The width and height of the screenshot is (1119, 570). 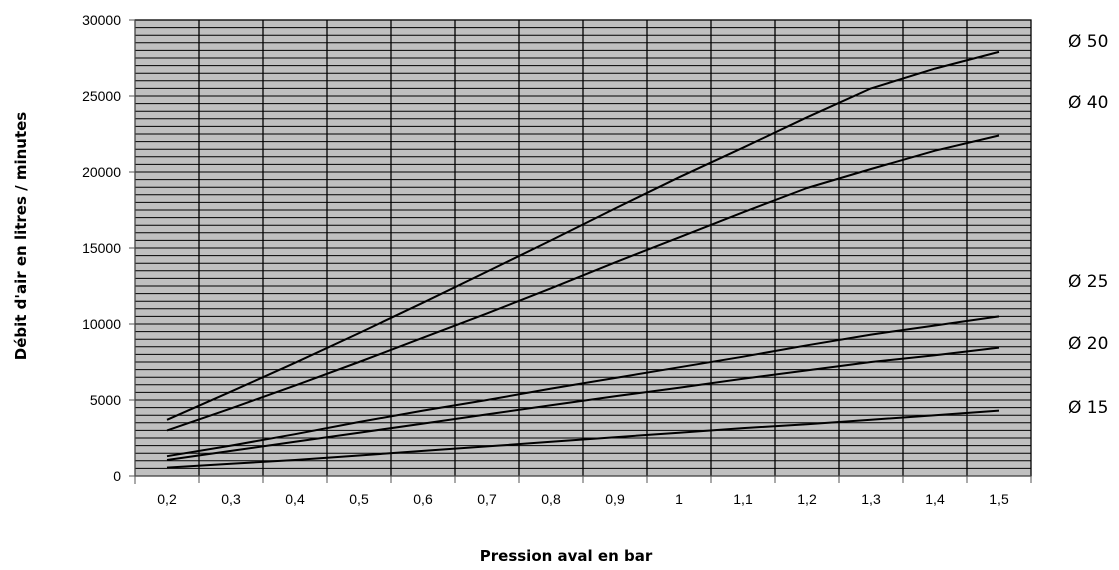 What do you see at coordinates (1088, 282) in the screenshot?
I see `series-label: Ø 25` at bounding box center [1088, 282].